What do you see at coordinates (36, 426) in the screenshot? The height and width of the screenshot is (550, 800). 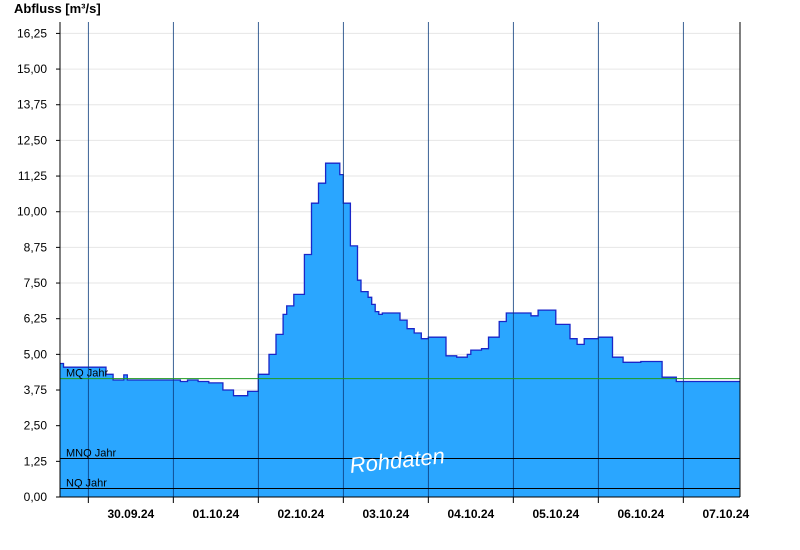 I see `y-tick-label-2: 2,50` at bounding box center [36, 426].